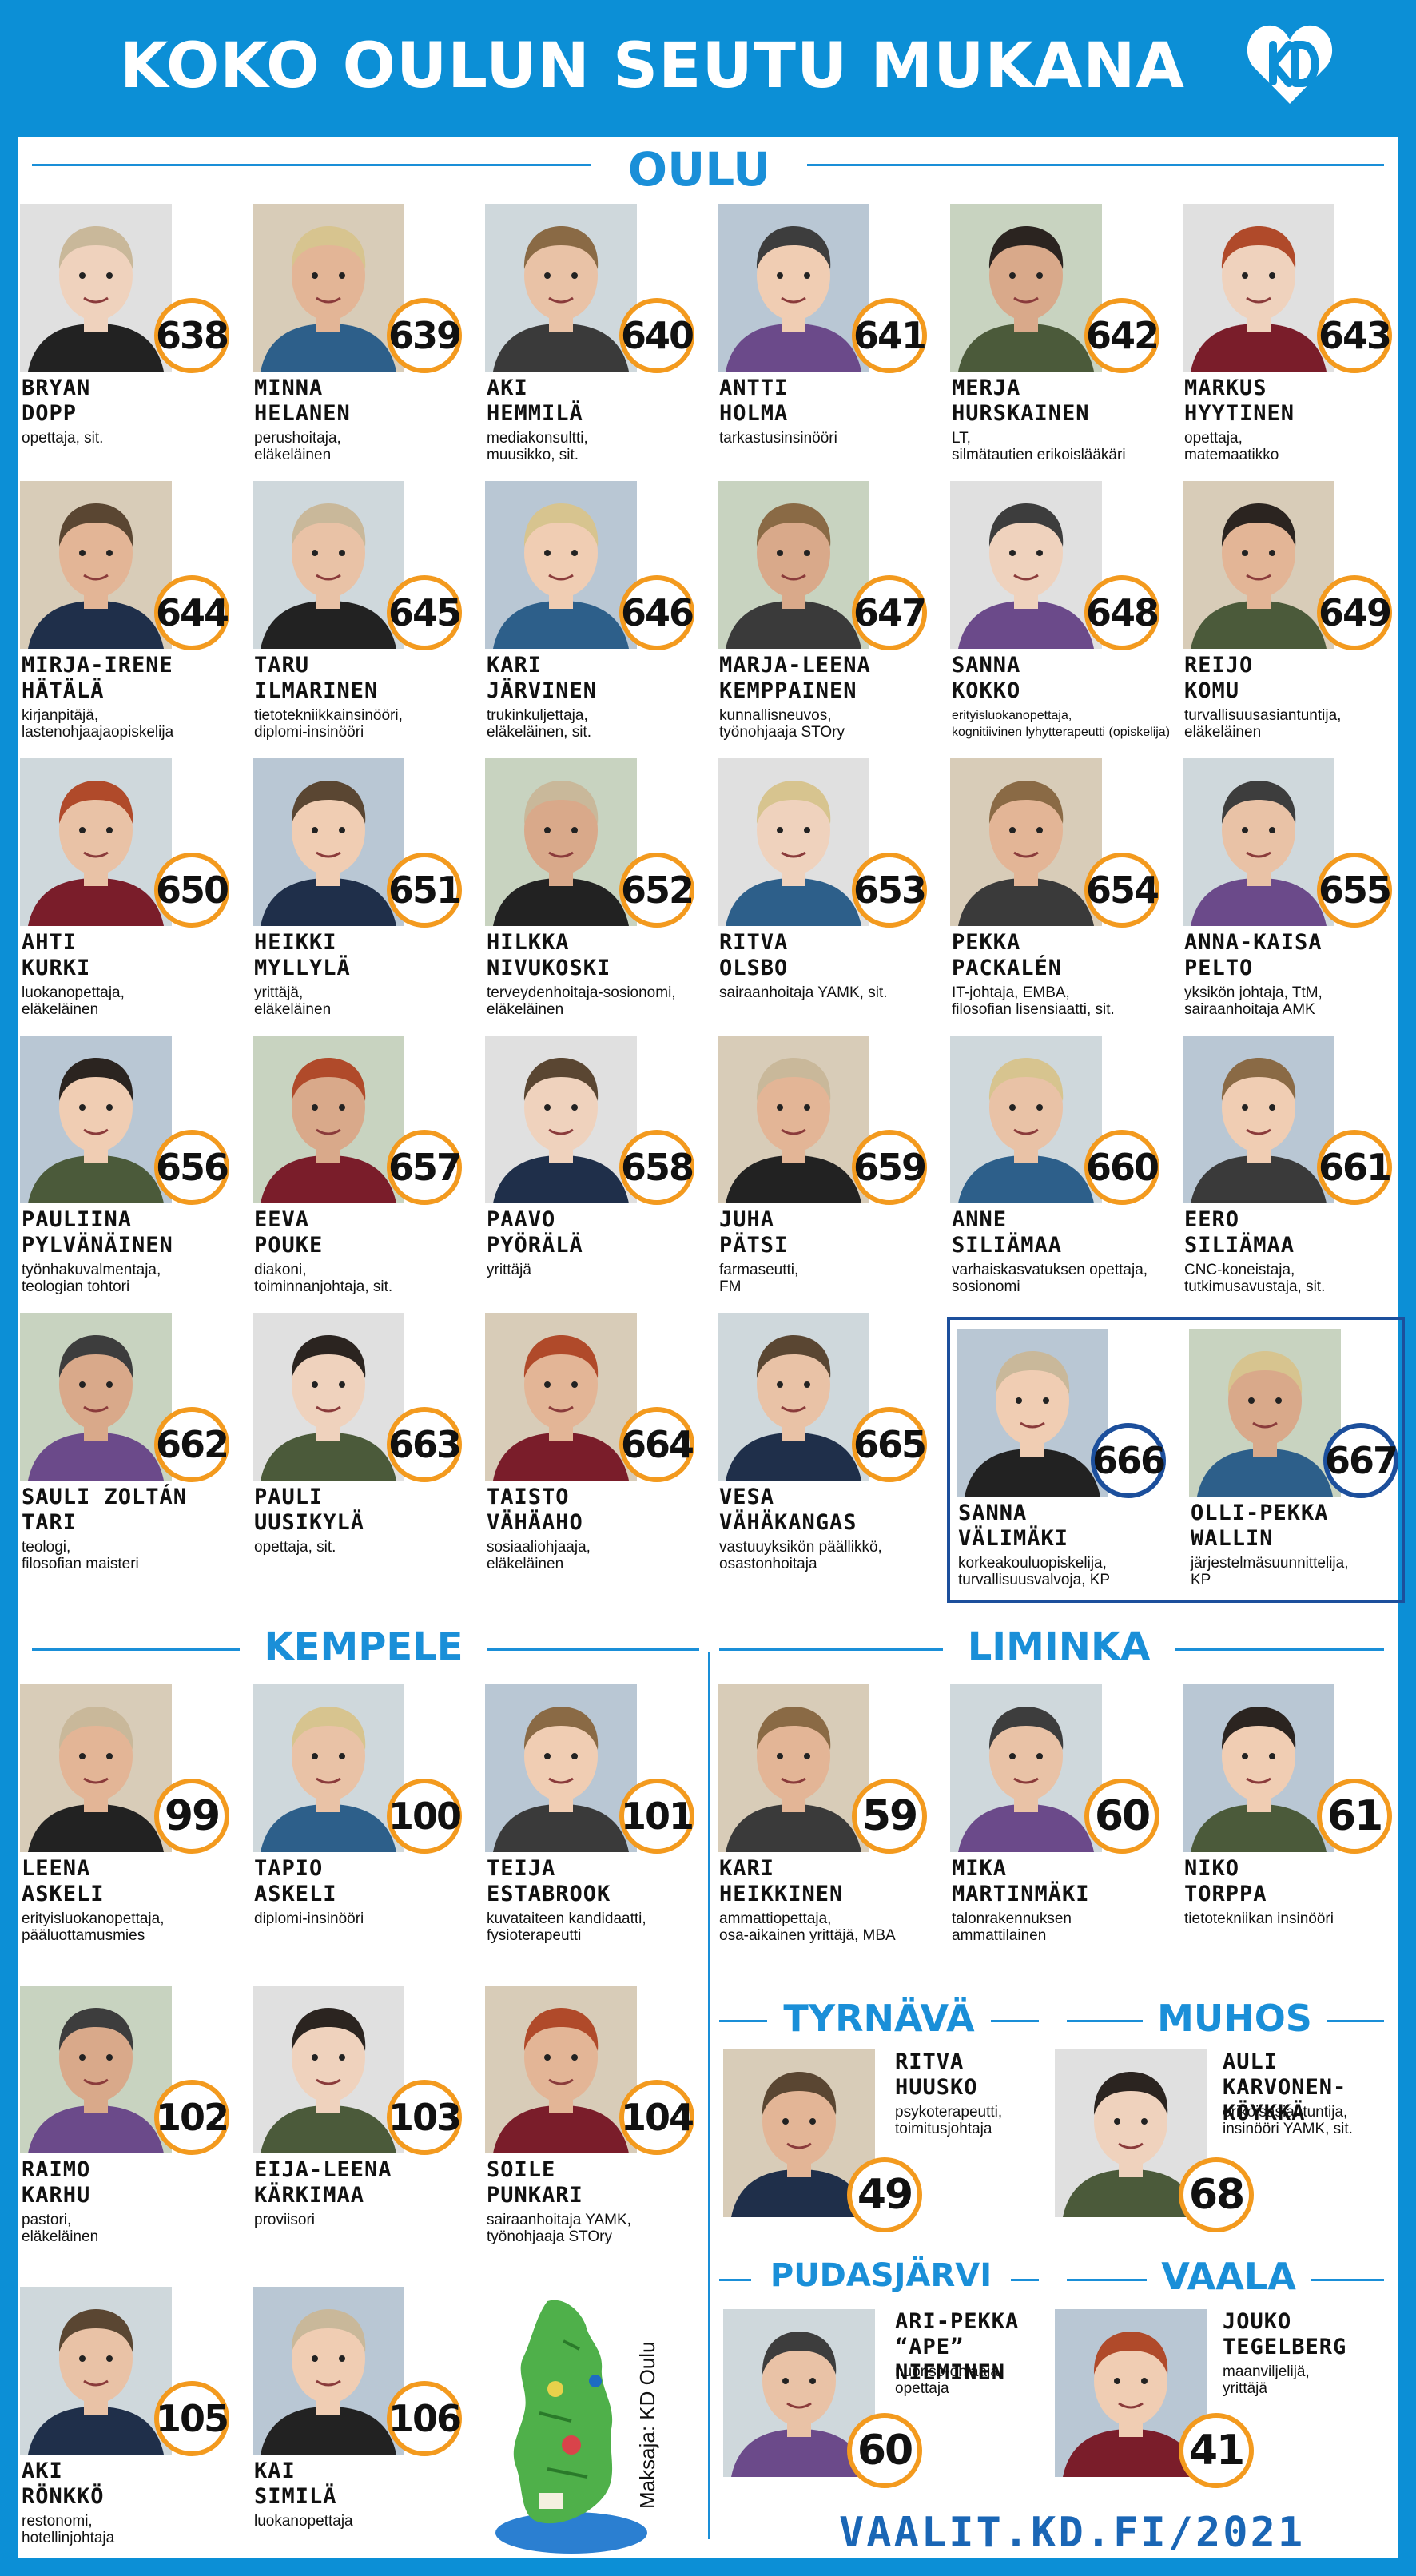 The height and width of the screenshot is (2576, 1416). What do you see at coordinates (1008, 955) in the screenshot?
I see `candidate-name: PEKKA PACKALÉN` at bounding box center [1008, 955].